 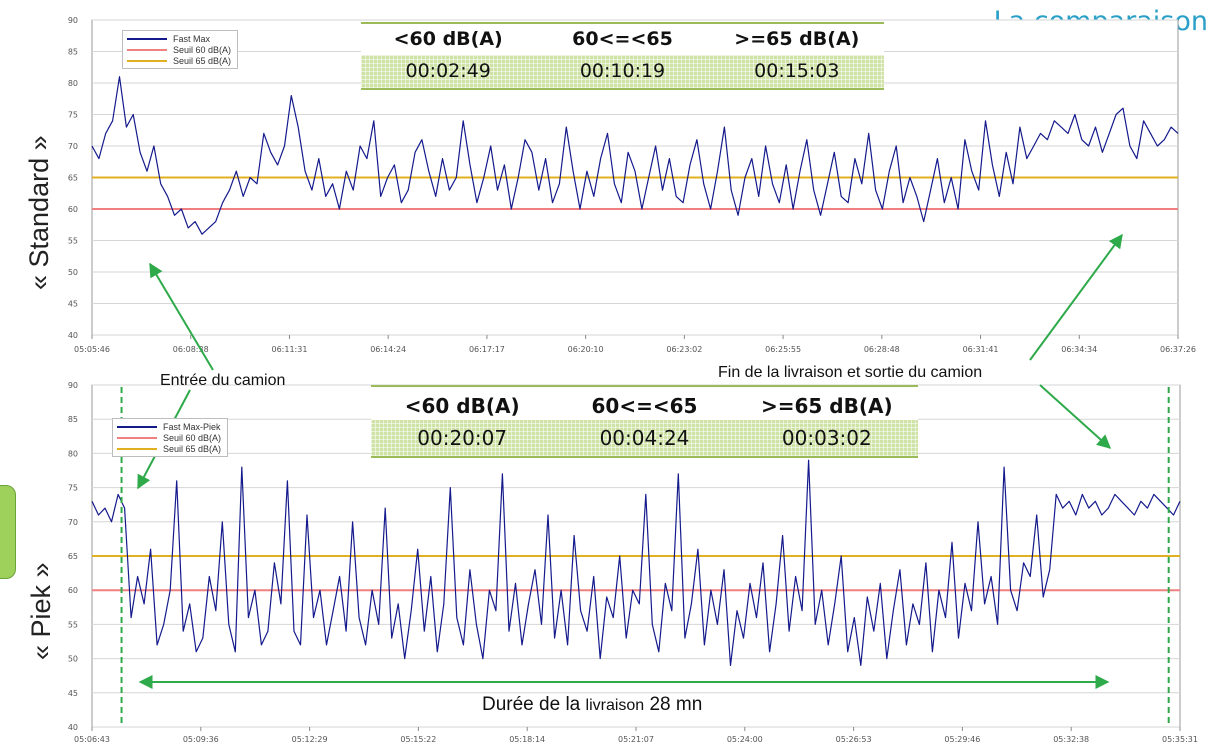 What do you see at coordinates (684, 349) in the screenshot?
I see `x-tick-label: 06:23:02` at bounding box center [684, 349].